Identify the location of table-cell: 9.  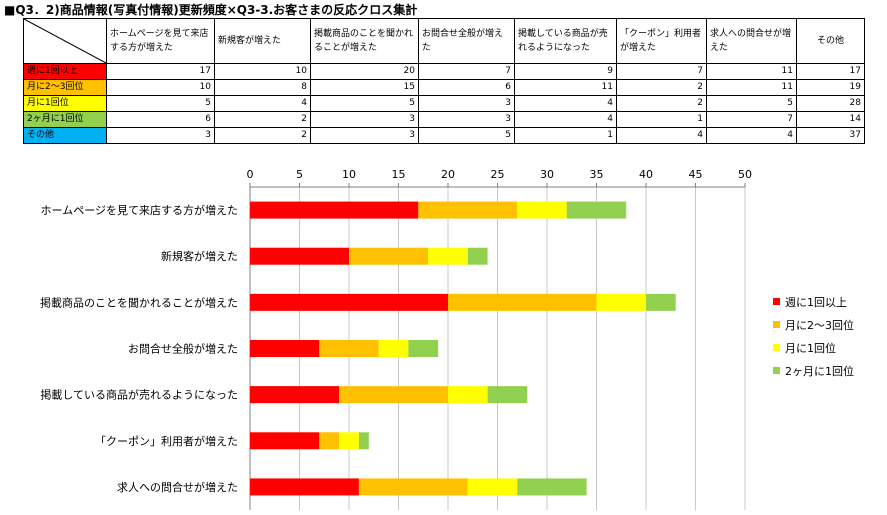
(565, 71).